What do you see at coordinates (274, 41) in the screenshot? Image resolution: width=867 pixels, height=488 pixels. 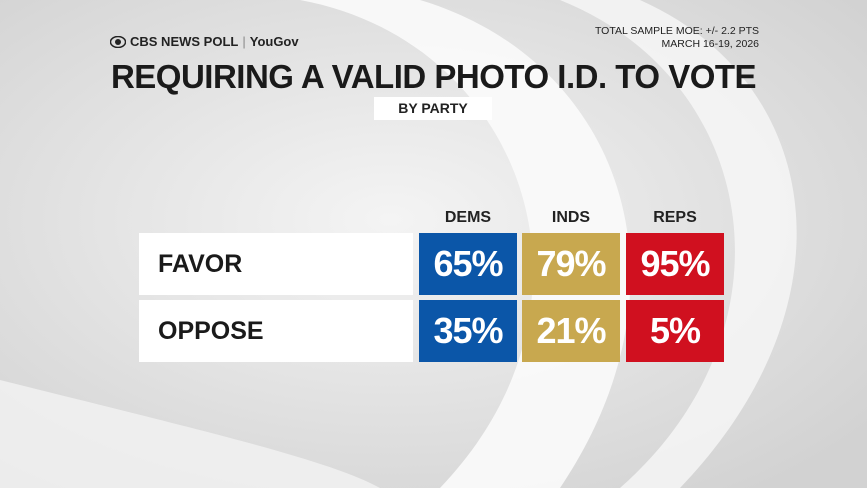 I see `partner: YouGov` at bounding box center [274, 41].